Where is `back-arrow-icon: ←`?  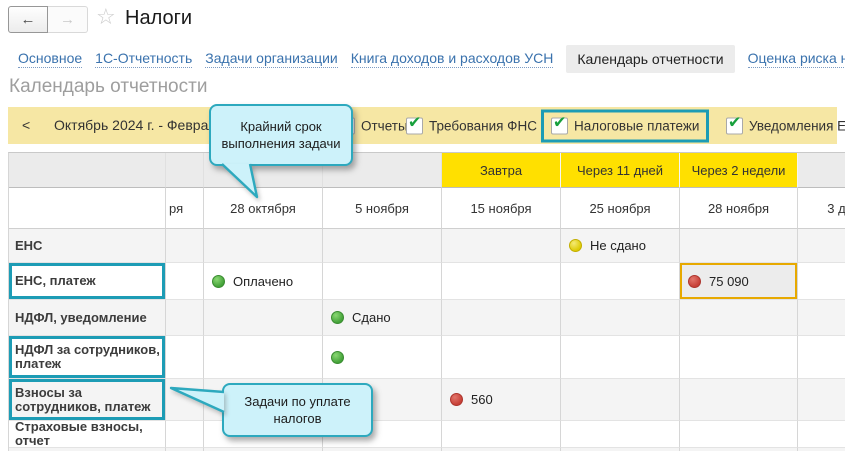
back-arrow-icon: ← is located at coordinates (28, 19).